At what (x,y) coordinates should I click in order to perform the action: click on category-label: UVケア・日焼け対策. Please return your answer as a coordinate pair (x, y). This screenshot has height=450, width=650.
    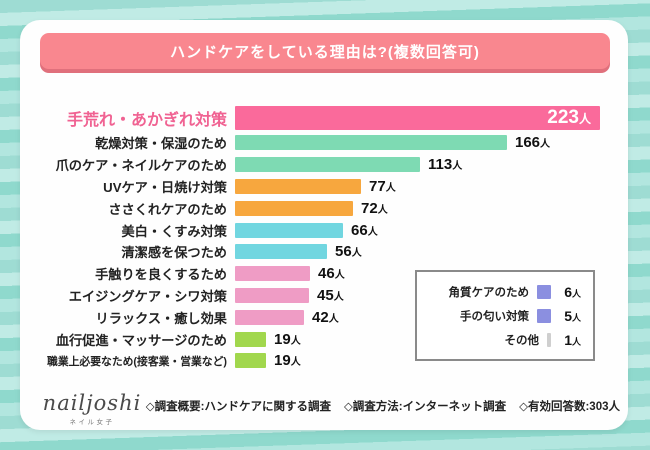
    Looking at the image, I should click on (165, 187).